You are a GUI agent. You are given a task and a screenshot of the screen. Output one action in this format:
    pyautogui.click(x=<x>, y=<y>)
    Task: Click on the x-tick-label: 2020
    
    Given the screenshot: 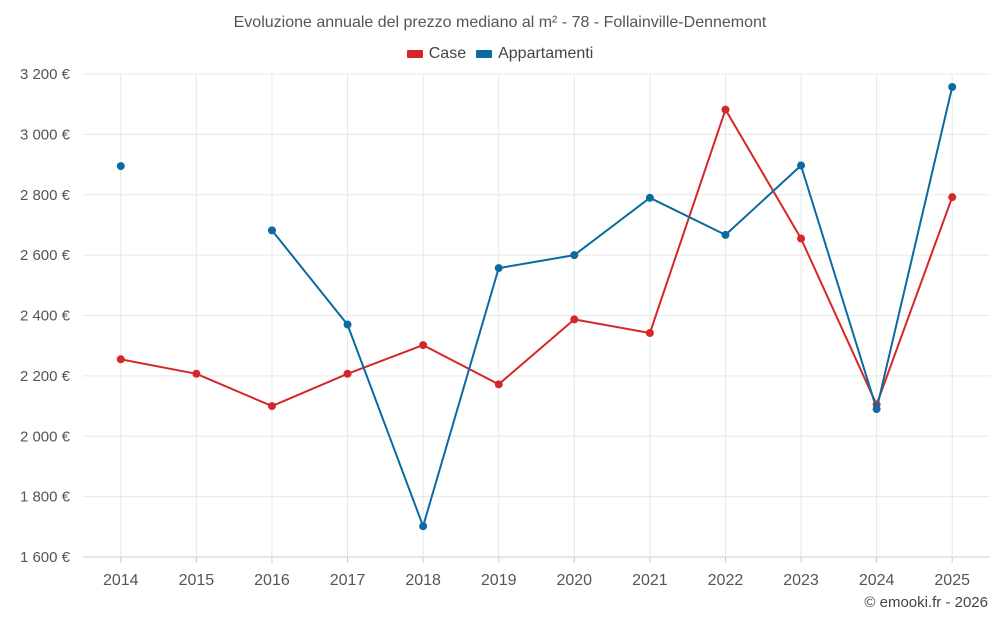 What is the action you would take?
    pyautogui.click(x=574, y=580)
    